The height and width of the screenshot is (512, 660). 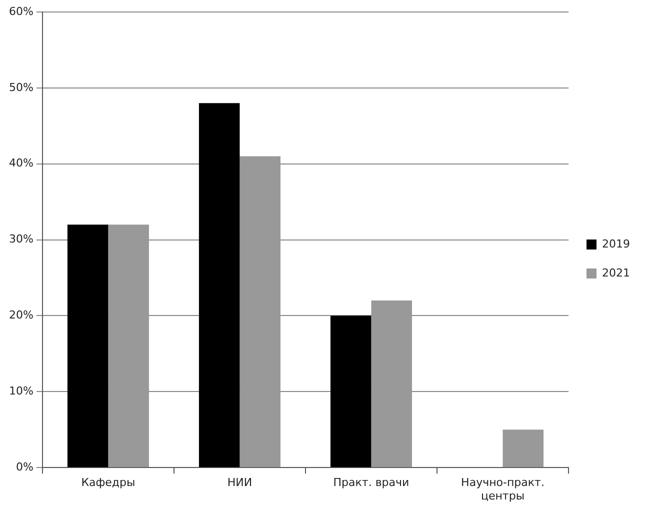 What do you see at coordinates (616, 273) in the screenshot?
I see `legend-label: 2021` at bounding box center [616, 273].